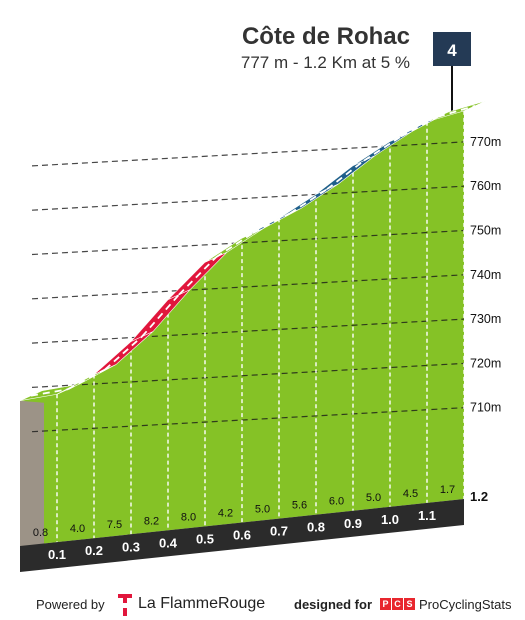 Image resolution: width=525 pixels, height=620 pixels. Describe the element at coordinates (125, 605) in the screenshot. I see `flamme-rouge-logo-icon` at that location.